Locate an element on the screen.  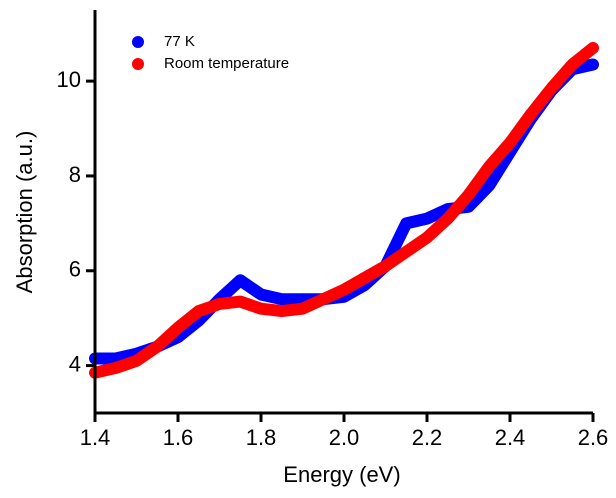
y-tick-label: 10 is located at coordinates (69, 79).